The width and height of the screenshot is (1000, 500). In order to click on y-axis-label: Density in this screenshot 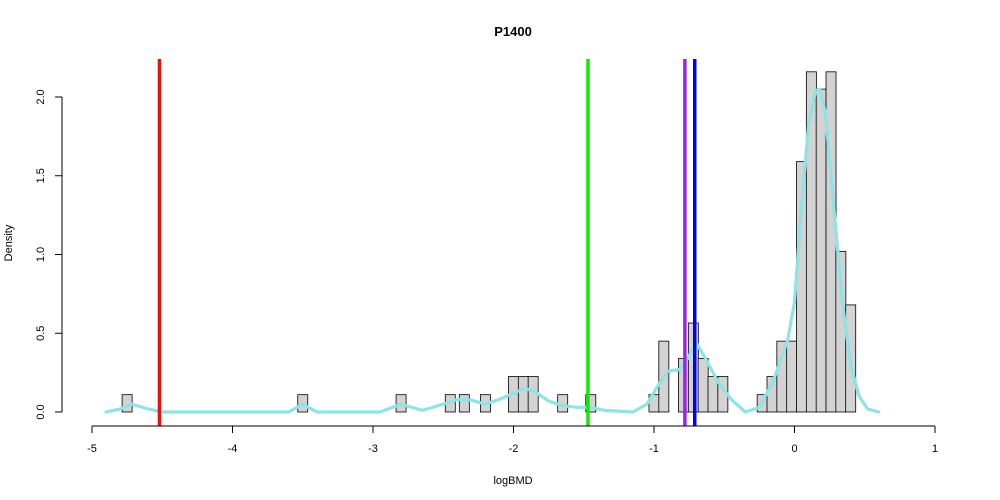, I will do `click(9, 242)`.